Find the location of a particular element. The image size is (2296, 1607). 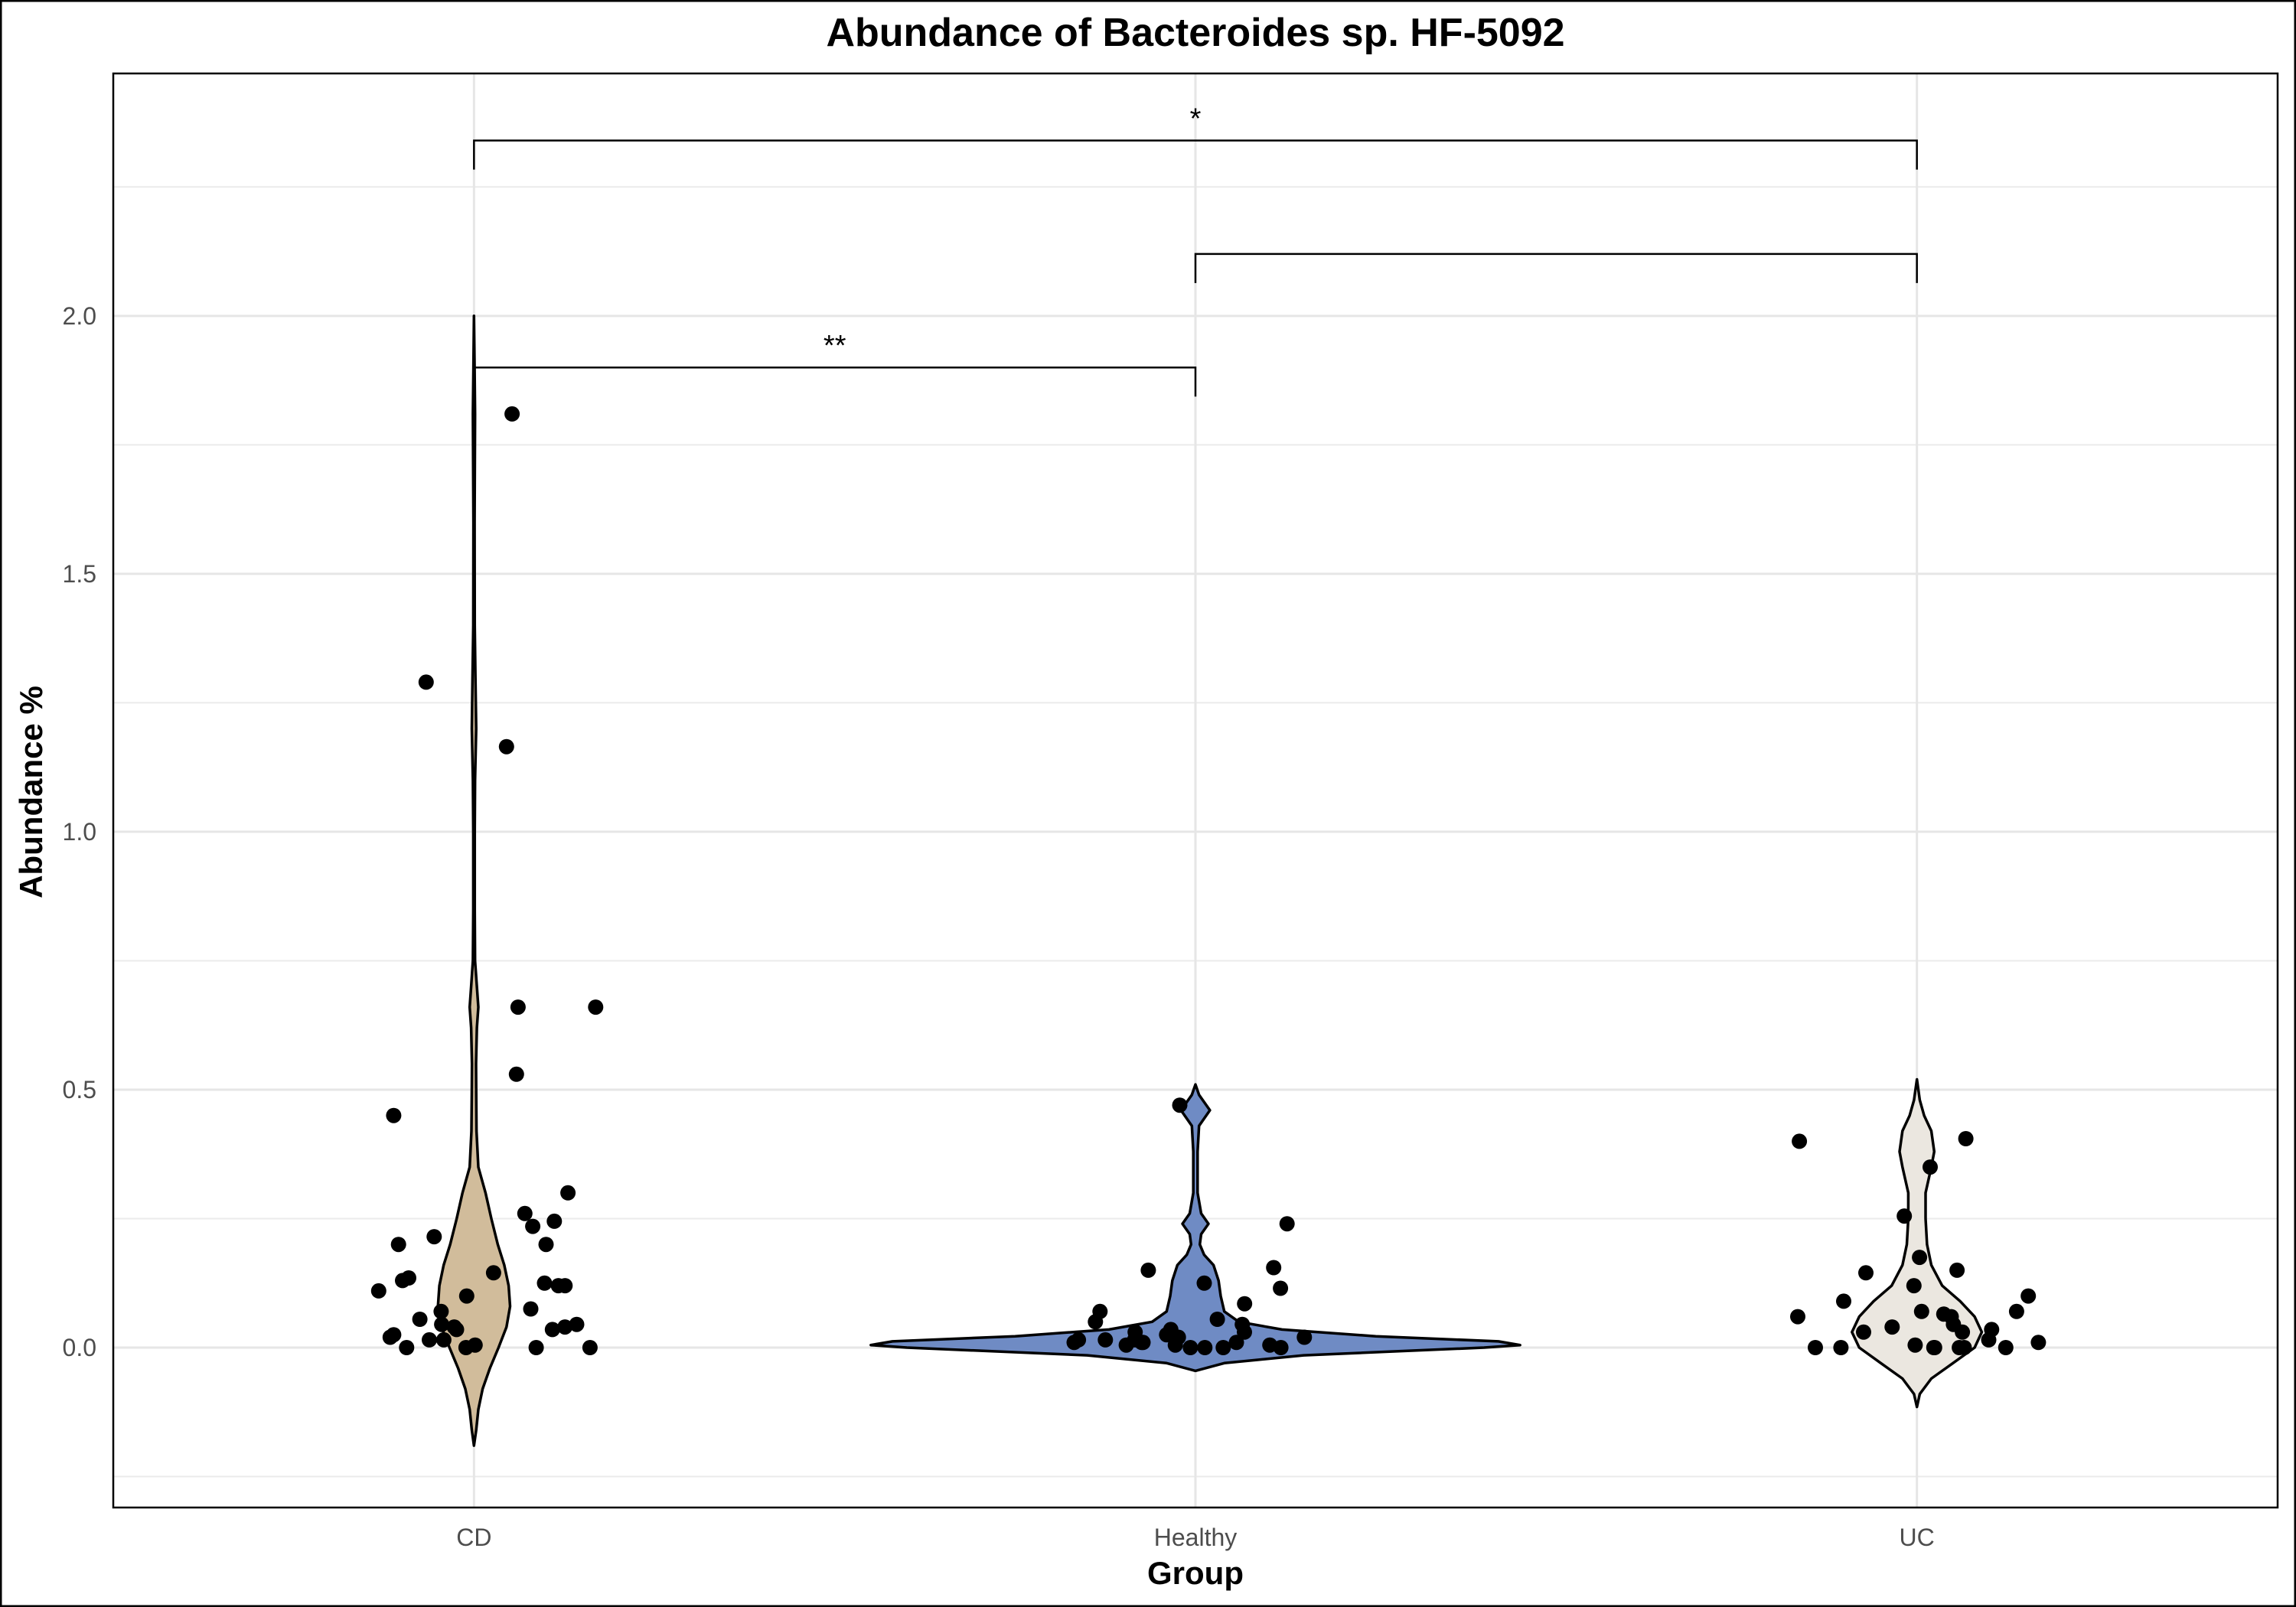

x-axis-title: Group is located at coordinates (1195, 1573).